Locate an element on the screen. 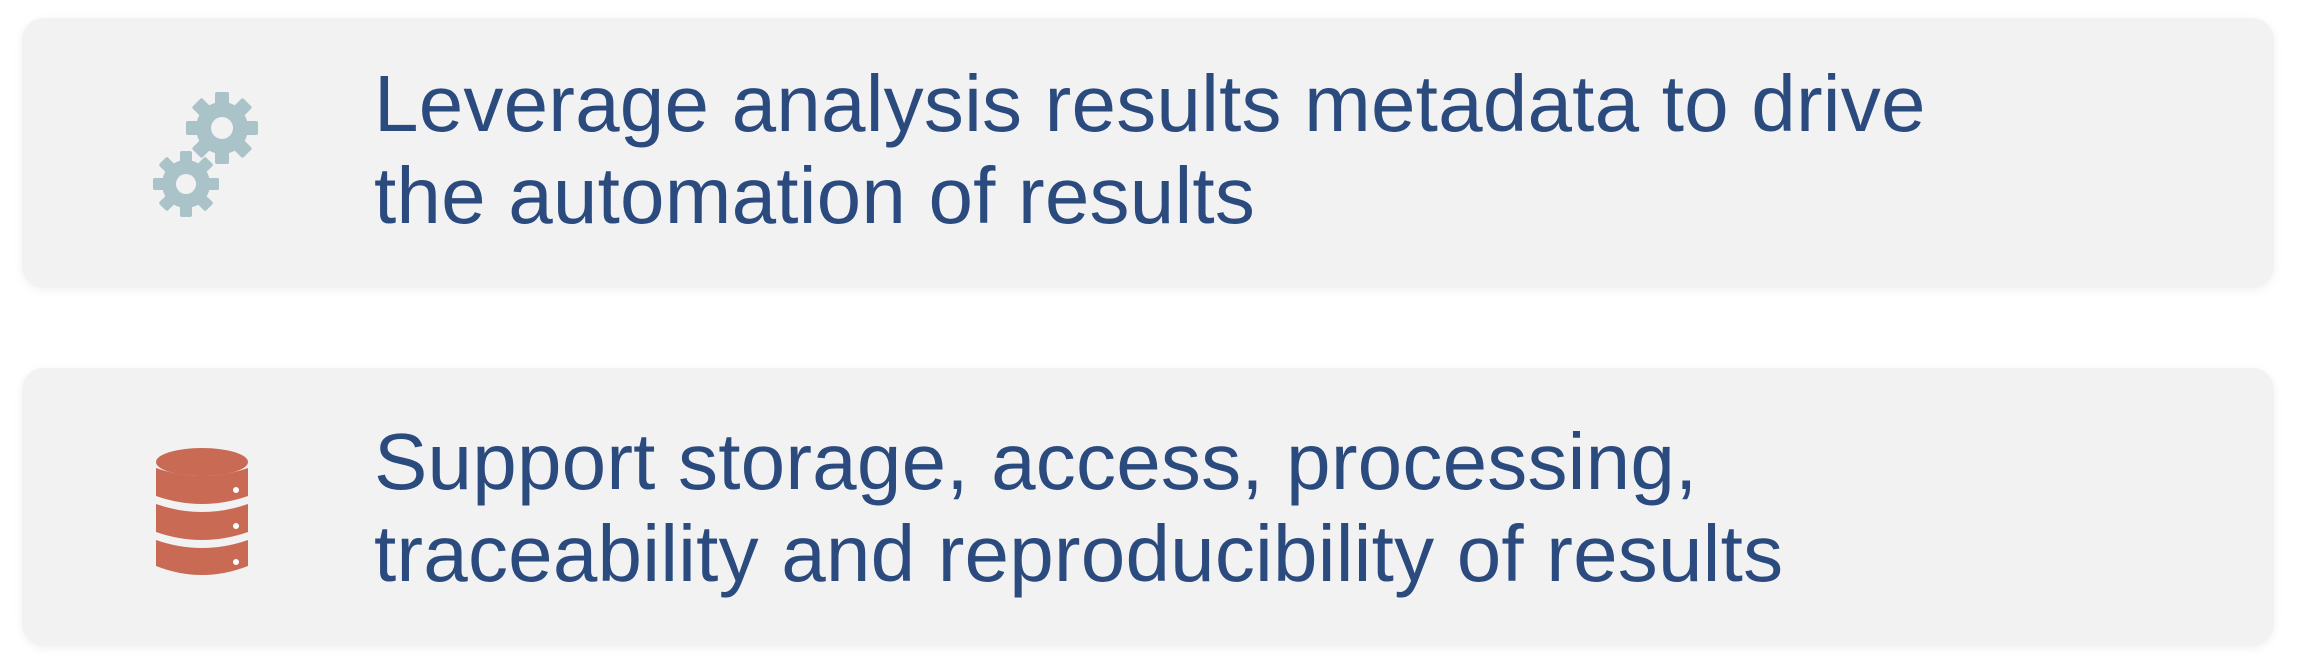  automation-text-line-2: the automation of results is located at coordinates (815, 195).